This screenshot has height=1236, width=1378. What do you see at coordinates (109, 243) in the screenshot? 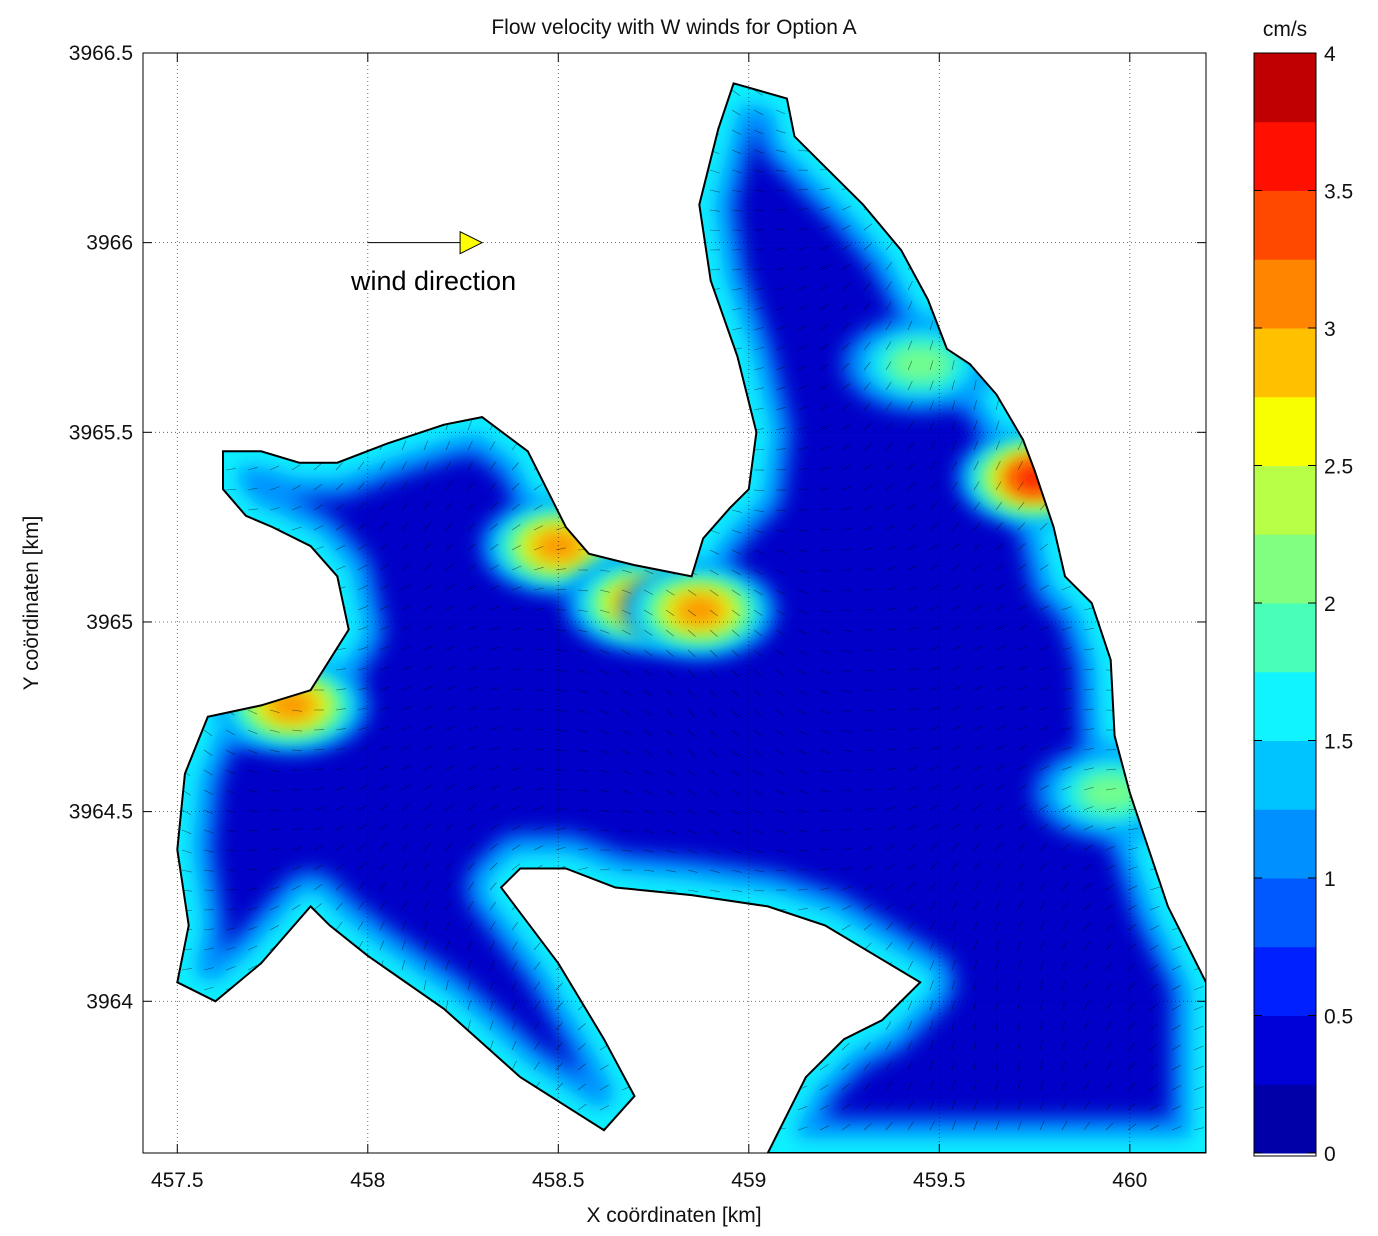
I see `y-tick-label: 3966` at bounding box center [109, 243].